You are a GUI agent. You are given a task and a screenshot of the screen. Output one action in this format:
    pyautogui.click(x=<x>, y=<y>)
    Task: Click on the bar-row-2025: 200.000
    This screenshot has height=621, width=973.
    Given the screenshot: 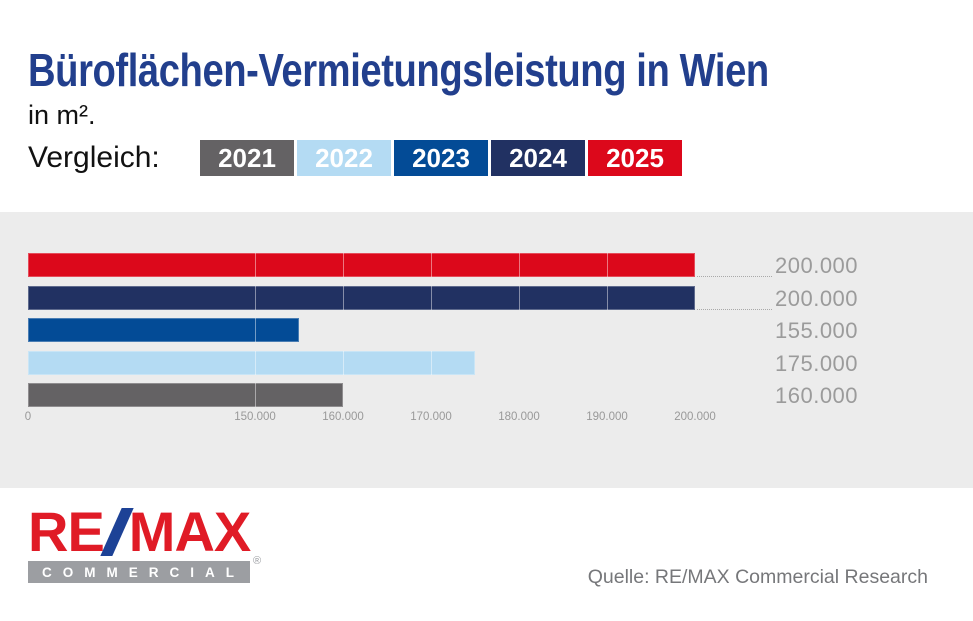 What is the action you would take?
    pyautogui.click(x=500, y=265)
    